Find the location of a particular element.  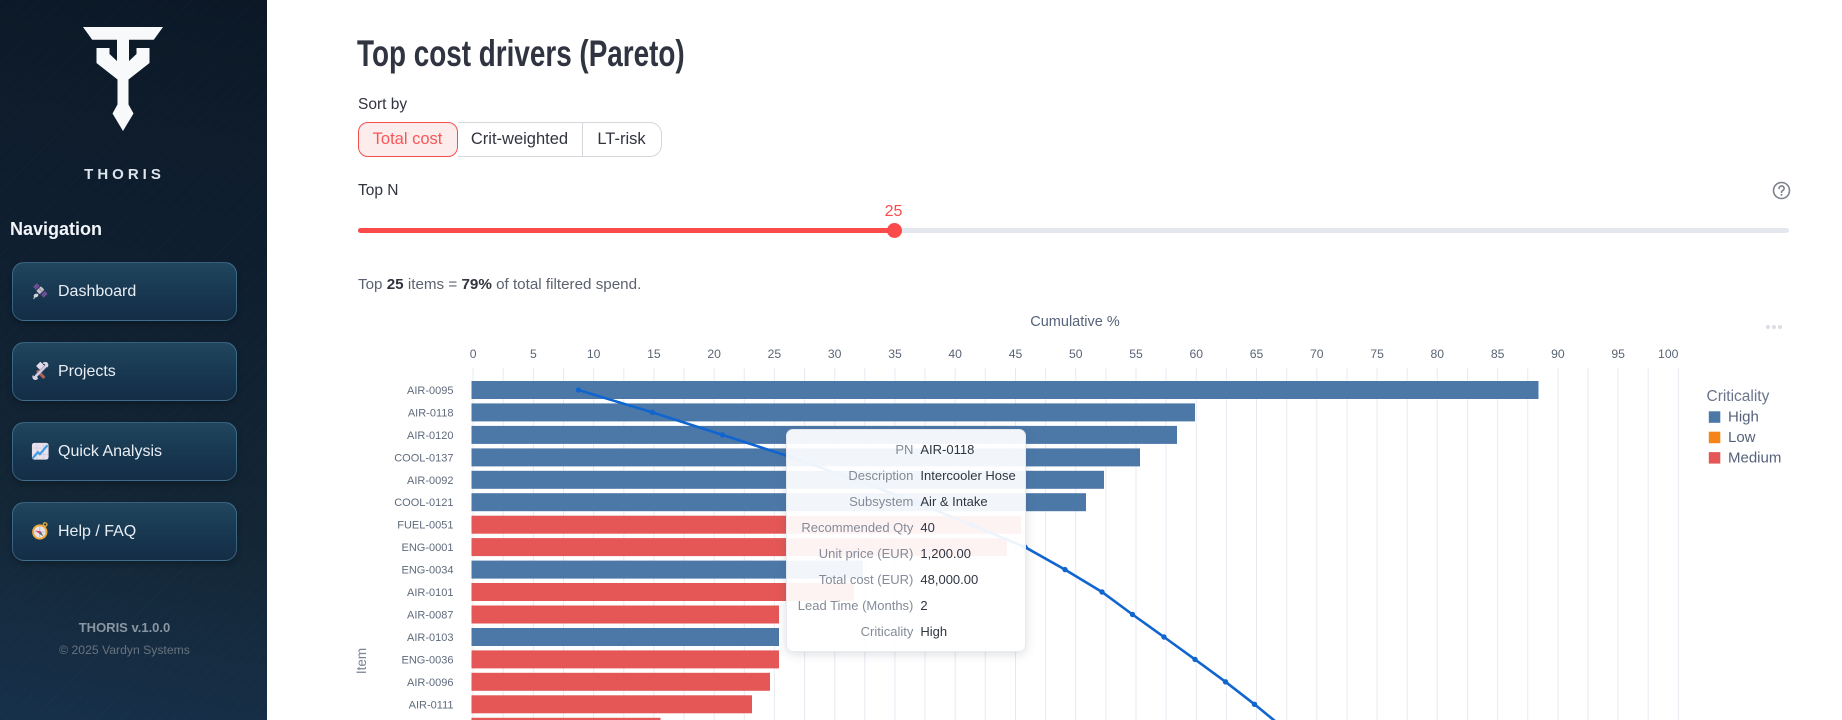

svg-text: 60 is located at coordinates (1197, 354).